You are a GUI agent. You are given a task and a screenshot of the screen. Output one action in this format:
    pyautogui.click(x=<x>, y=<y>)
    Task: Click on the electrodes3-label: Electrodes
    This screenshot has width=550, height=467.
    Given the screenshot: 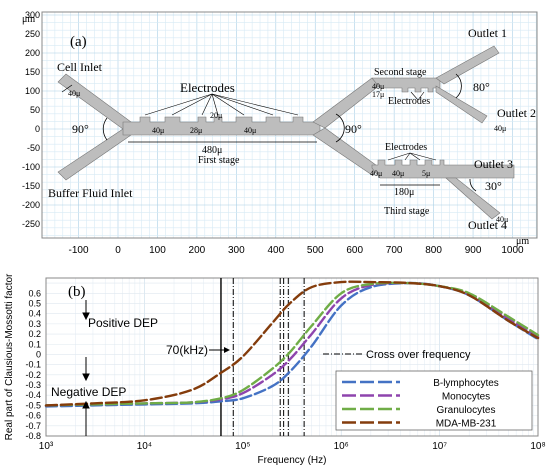 What is the action you would take?
    pyautogui.click(x=406, y=147)
    